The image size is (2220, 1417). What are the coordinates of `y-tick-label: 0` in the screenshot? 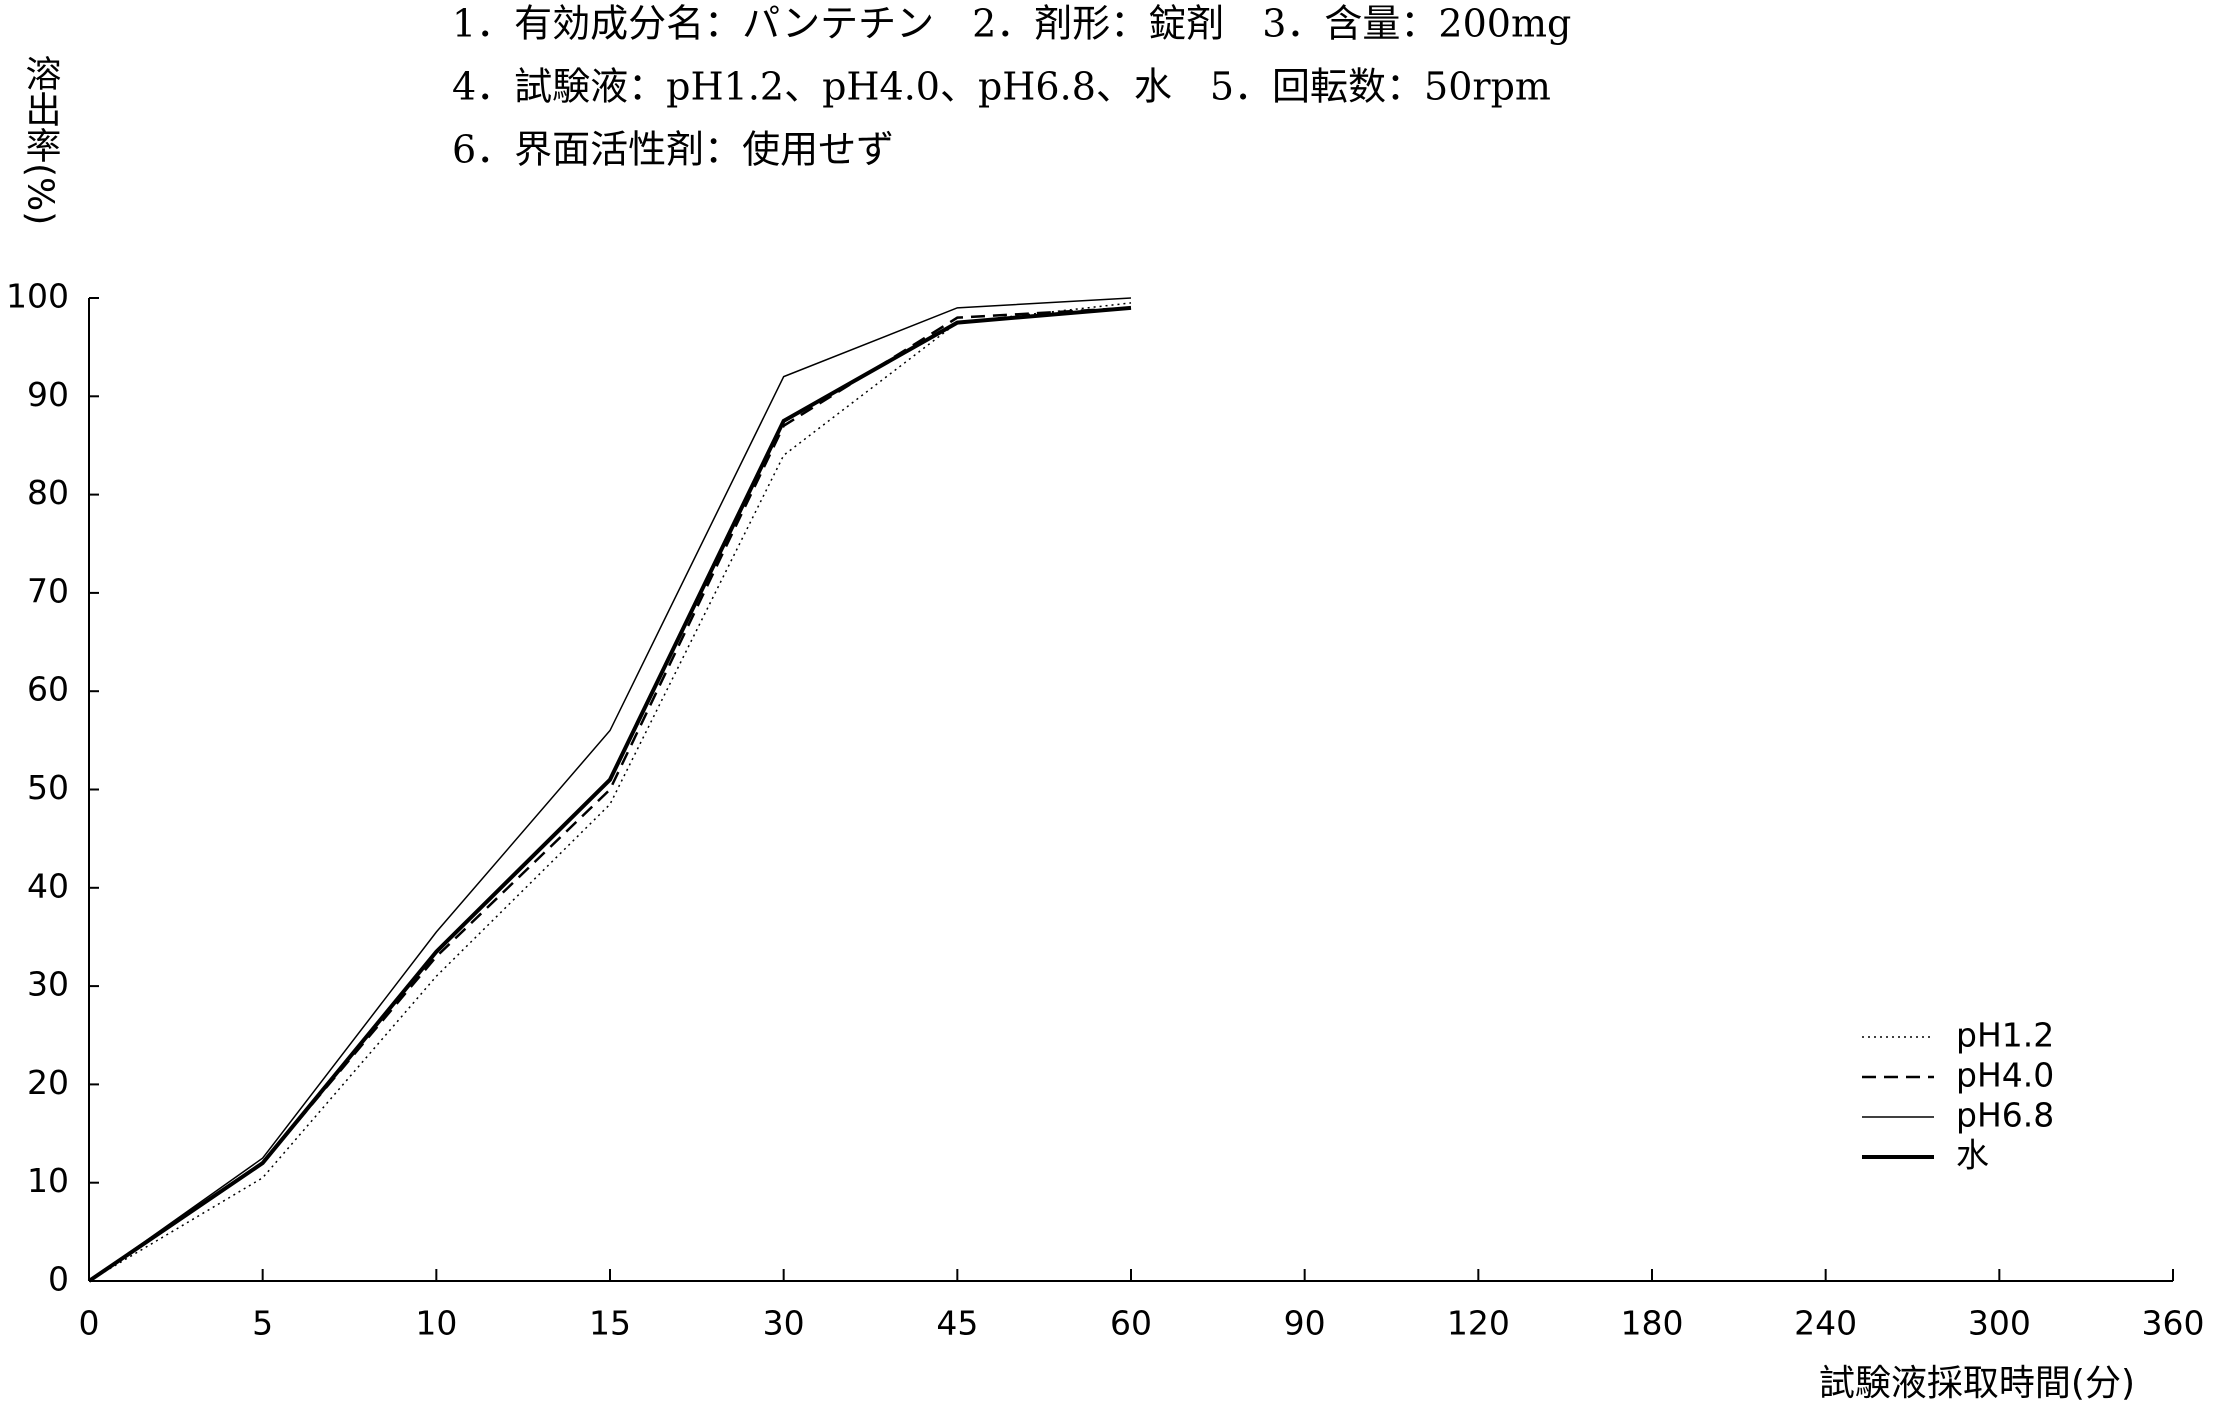 It's located at (58, 1279).